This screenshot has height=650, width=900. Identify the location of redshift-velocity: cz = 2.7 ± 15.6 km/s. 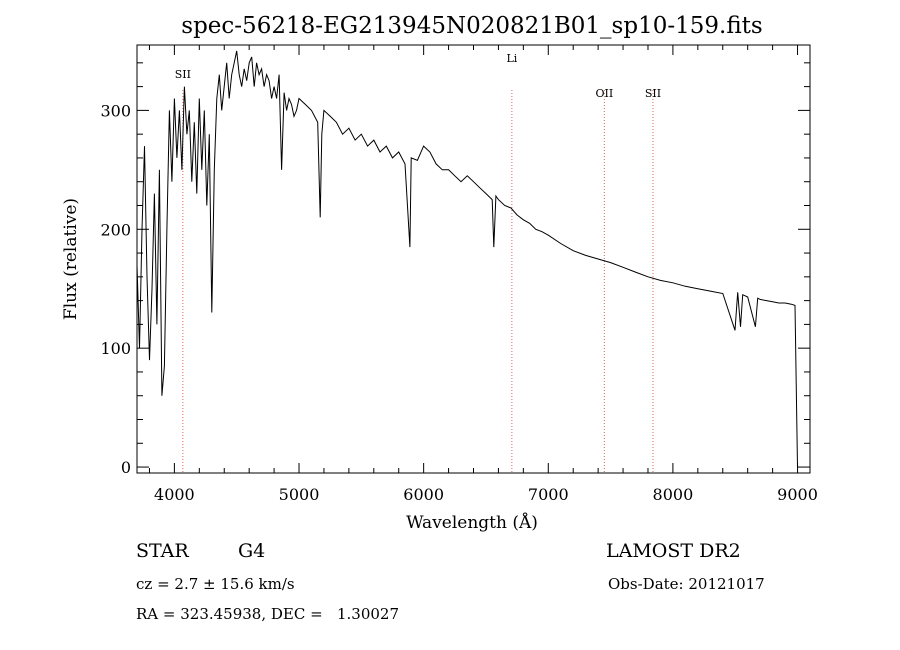
(215, 584).